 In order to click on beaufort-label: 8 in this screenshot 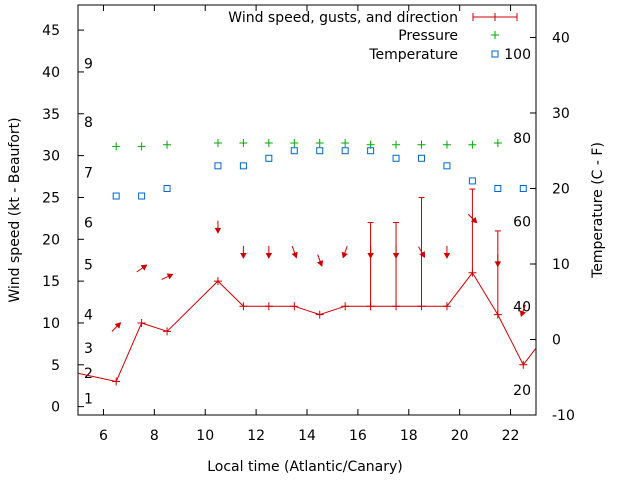, I will do `click(88, 123)`.